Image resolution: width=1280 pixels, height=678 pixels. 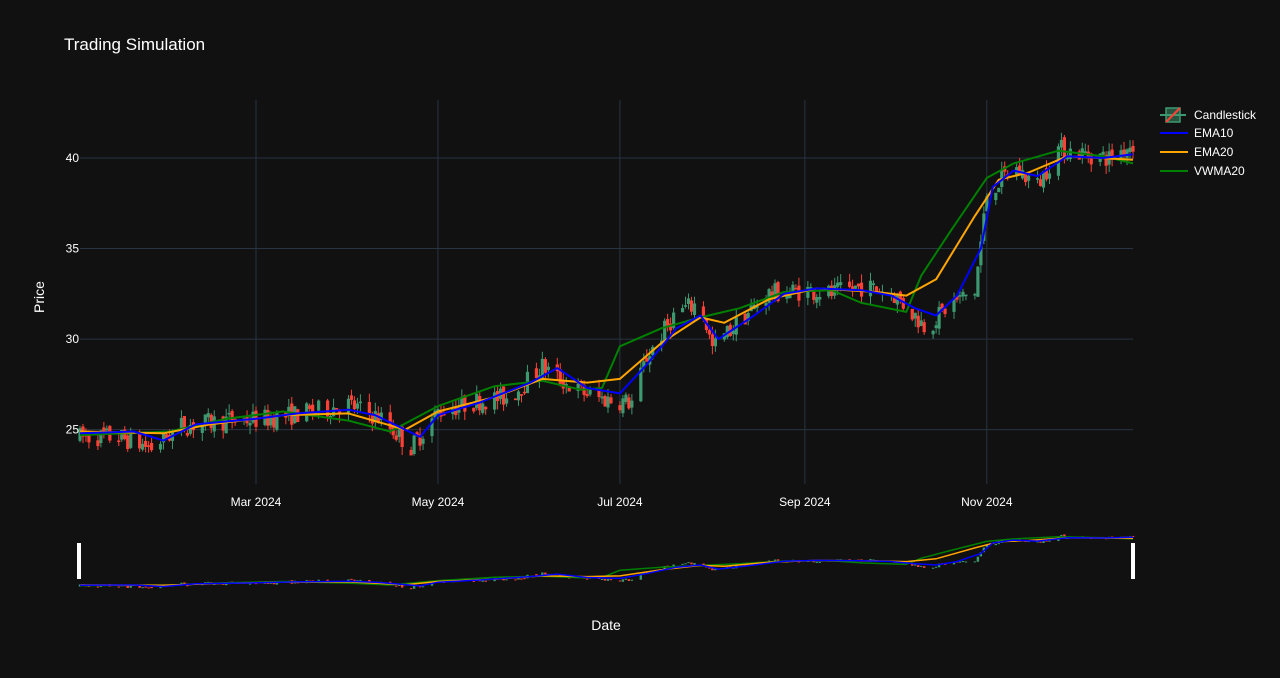 What do you see at coordinates (1133, 561) in the screenshot?
I see `range-slider-right-handle` at bounding box center [1133, 561].